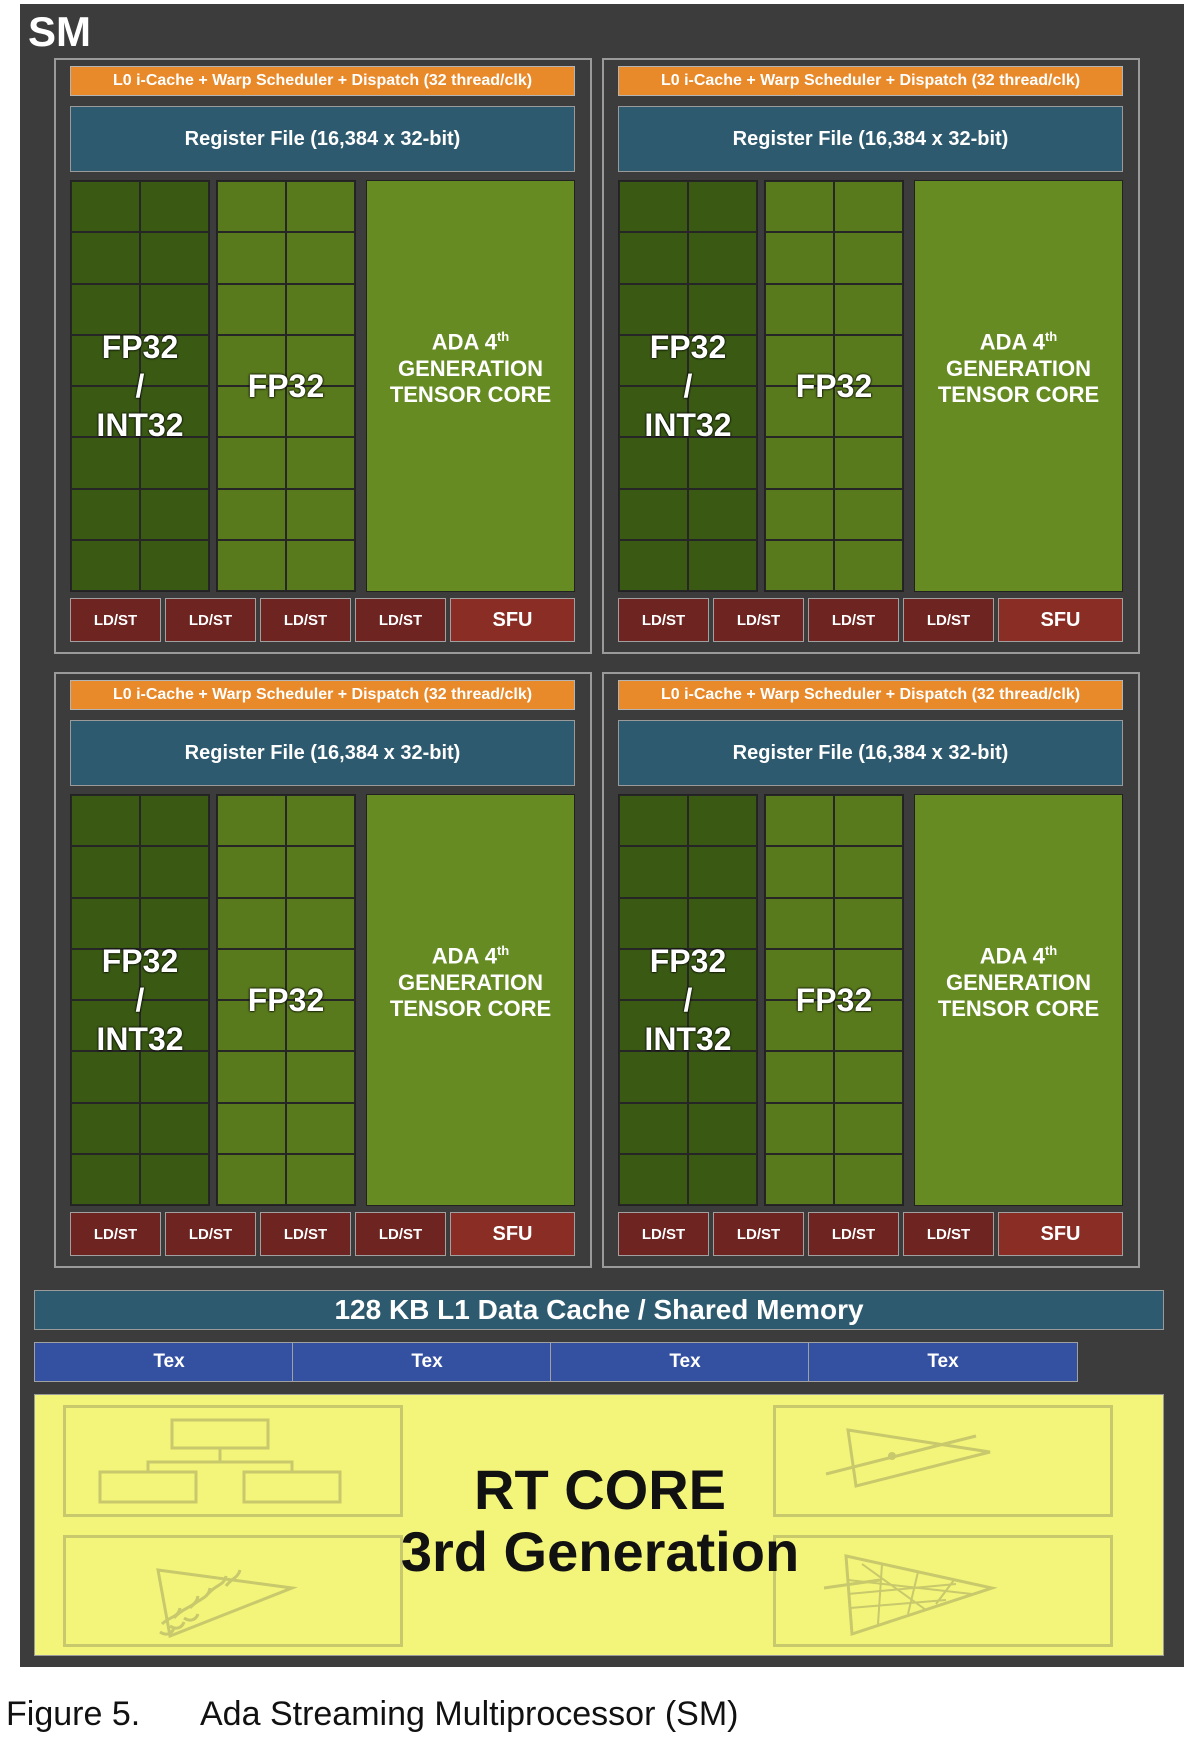 This screenshot has width=1194, height=1741. What do you see at coordinates (600, 1489) in the screenshot?
I see `rt-core-title: RT CORE` at bounding box center [600, 1489].